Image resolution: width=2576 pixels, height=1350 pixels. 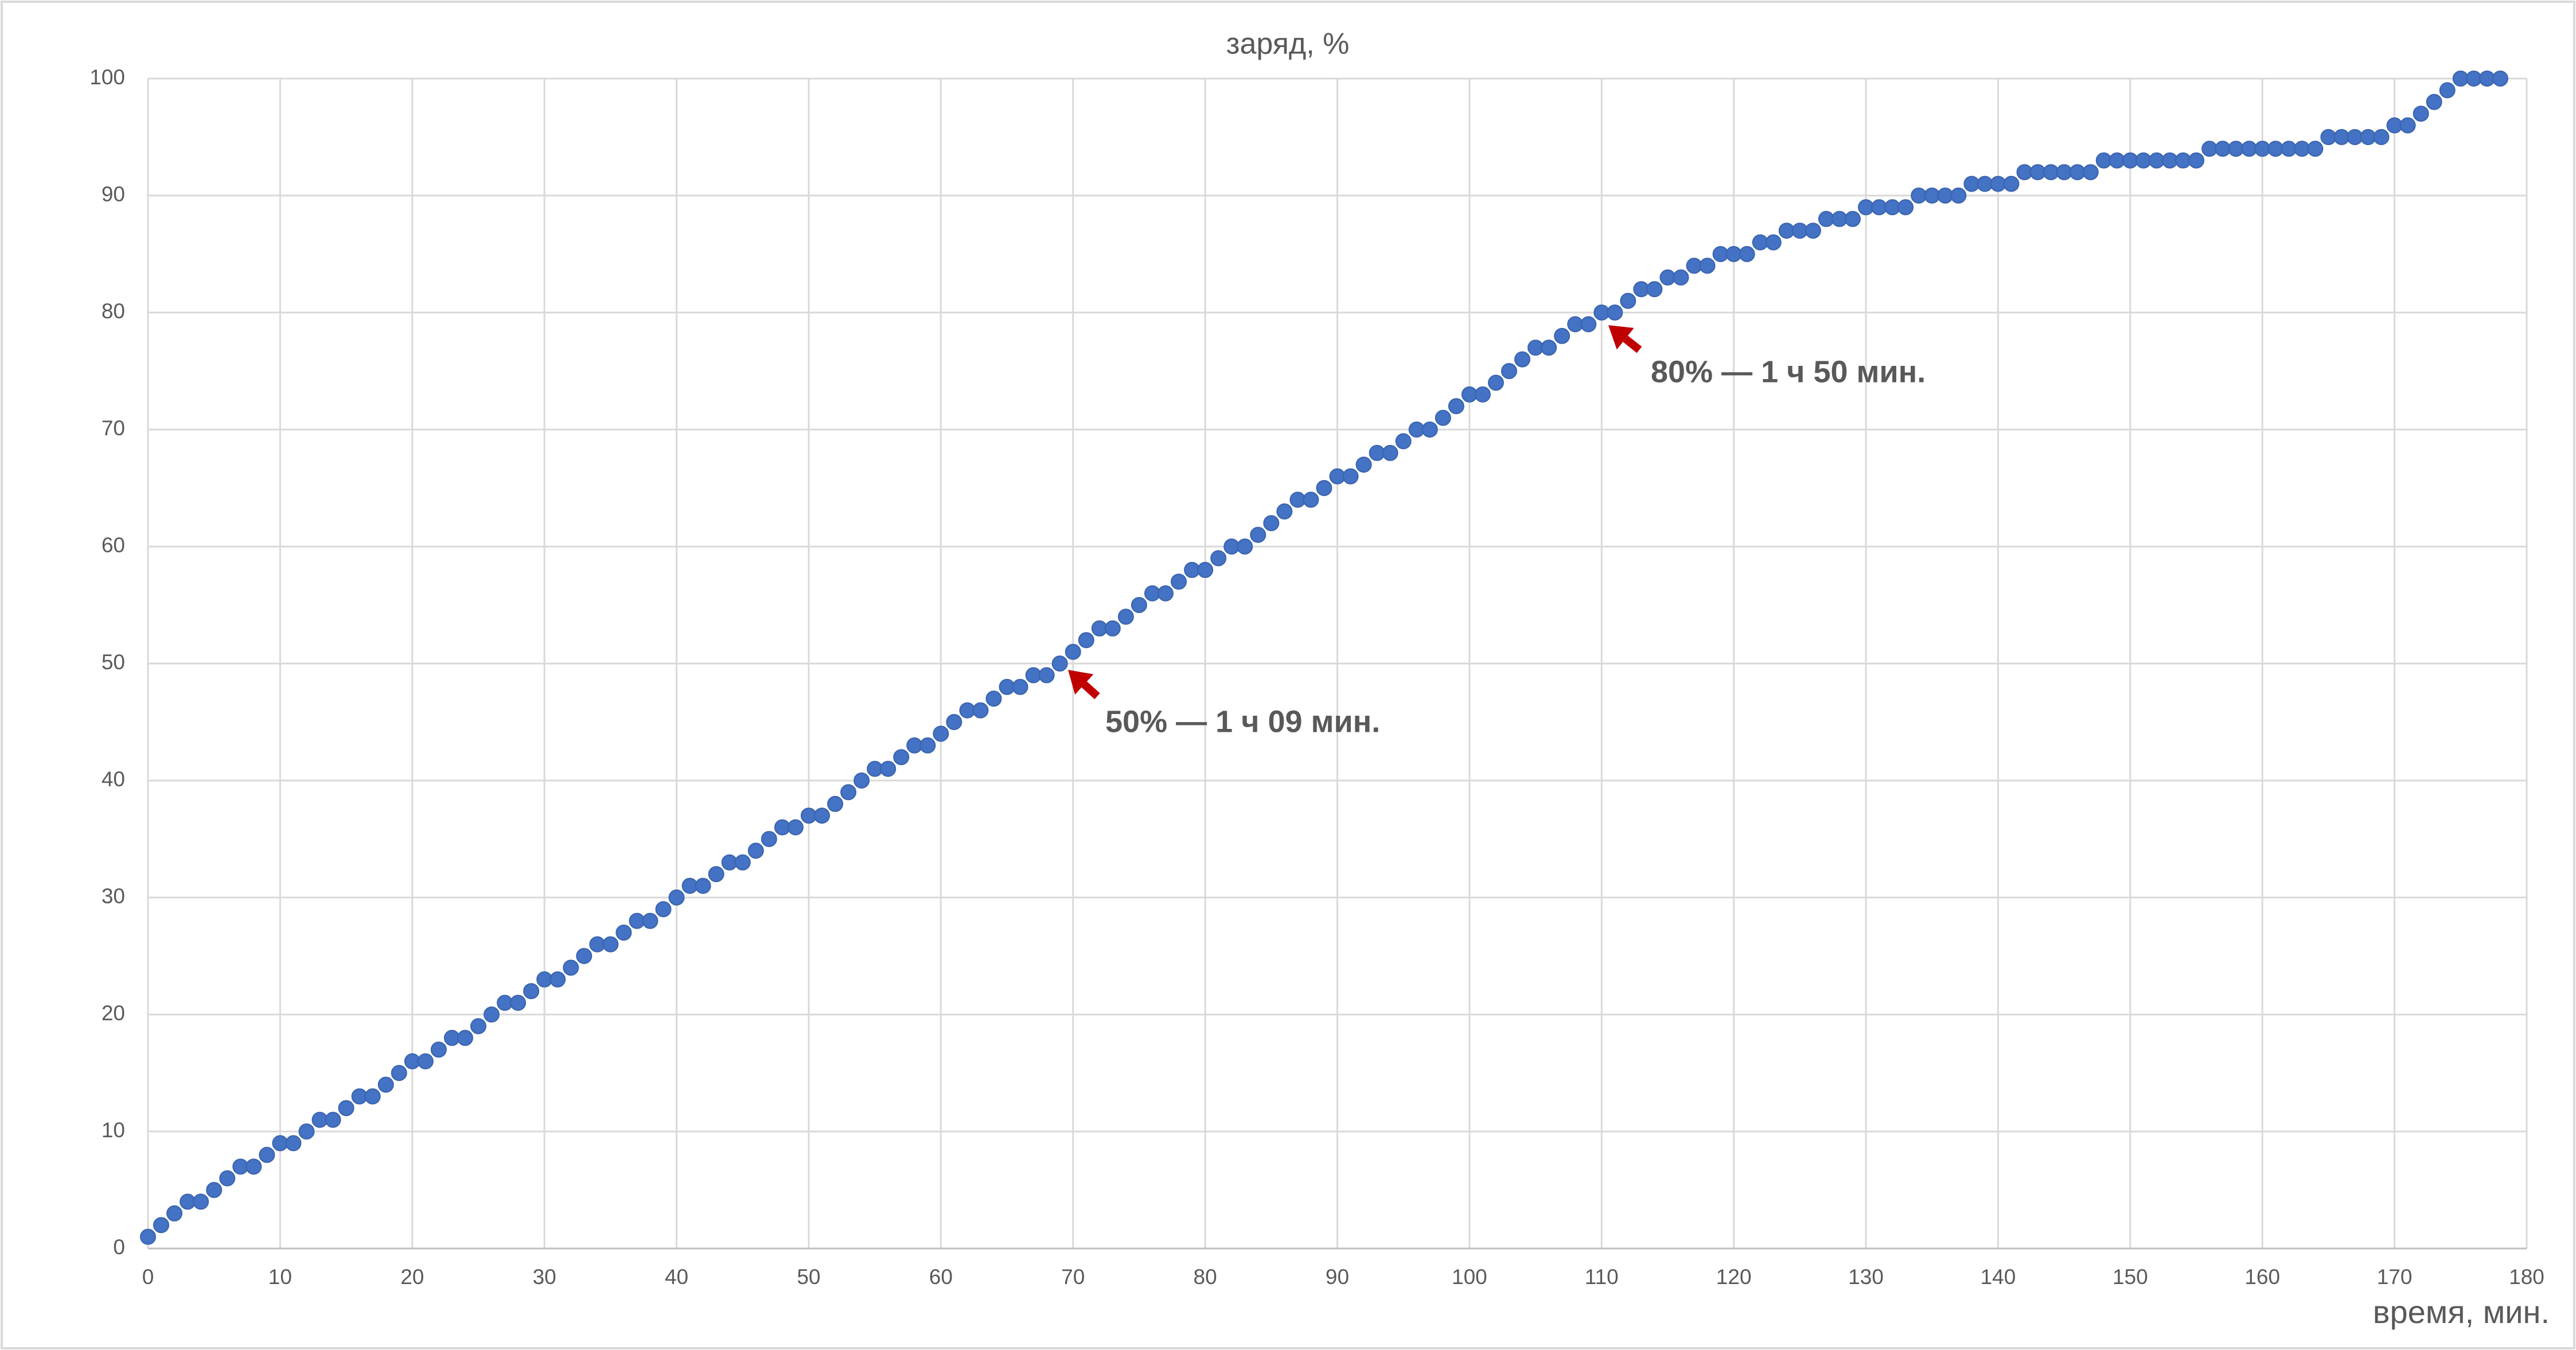 What do you see at coordinates (2527, 1277) in the screenshot?
I see `x-tick-label: 180` at bounding box center [2527, 1277].